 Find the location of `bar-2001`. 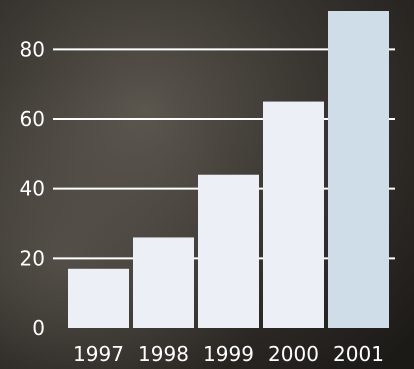

bar-2001 is located at coordinates (358, 169).